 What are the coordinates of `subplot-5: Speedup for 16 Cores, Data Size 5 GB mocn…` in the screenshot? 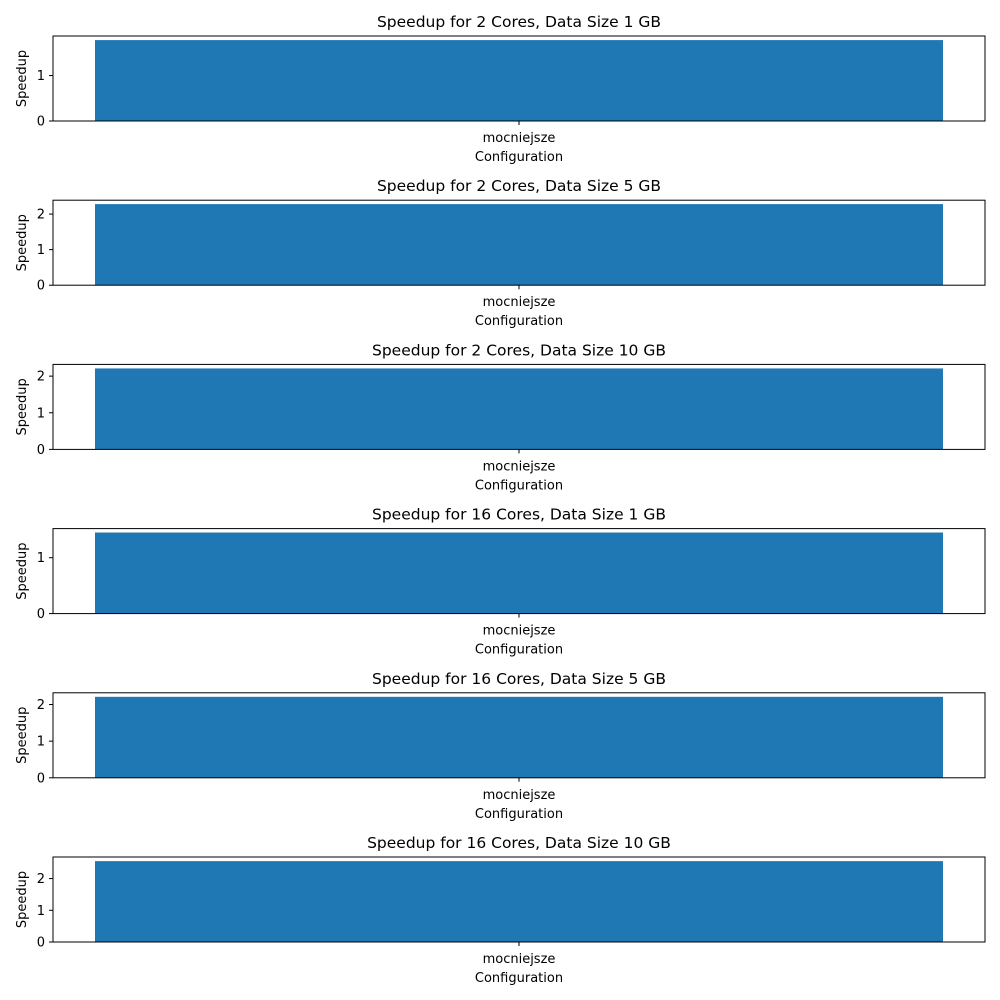 It's located at (500, 746).